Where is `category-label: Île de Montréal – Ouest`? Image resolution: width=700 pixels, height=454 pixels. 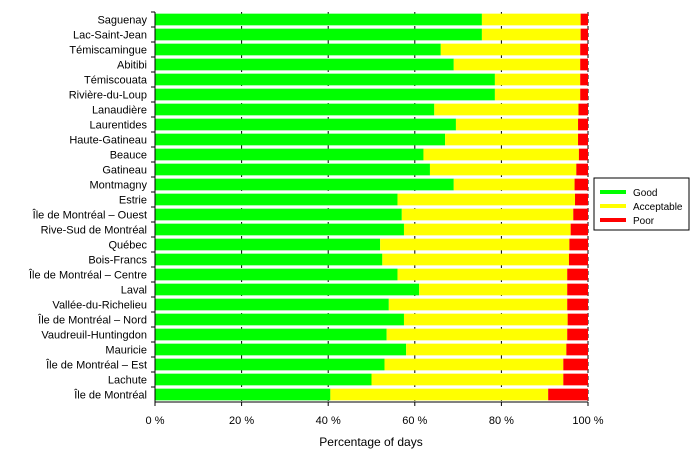
category-label: Île de Montréal – Ouest is located at coordinates (89, 215).